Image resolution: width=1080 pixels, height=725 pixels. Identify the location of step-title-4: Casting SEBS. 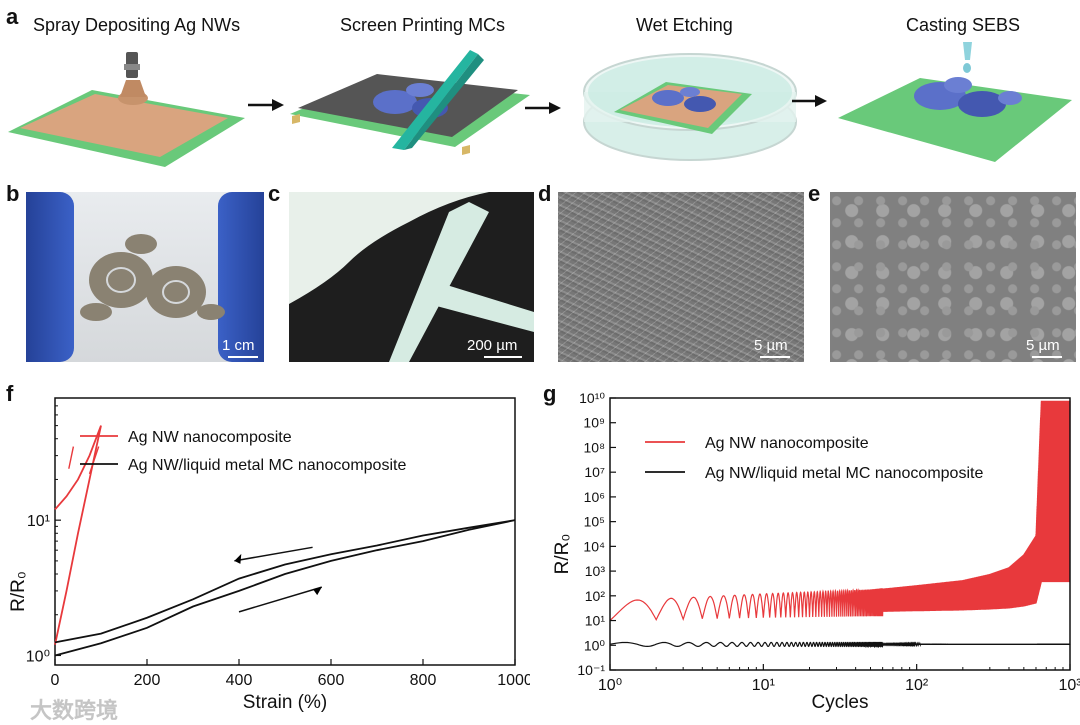
(963, 25).